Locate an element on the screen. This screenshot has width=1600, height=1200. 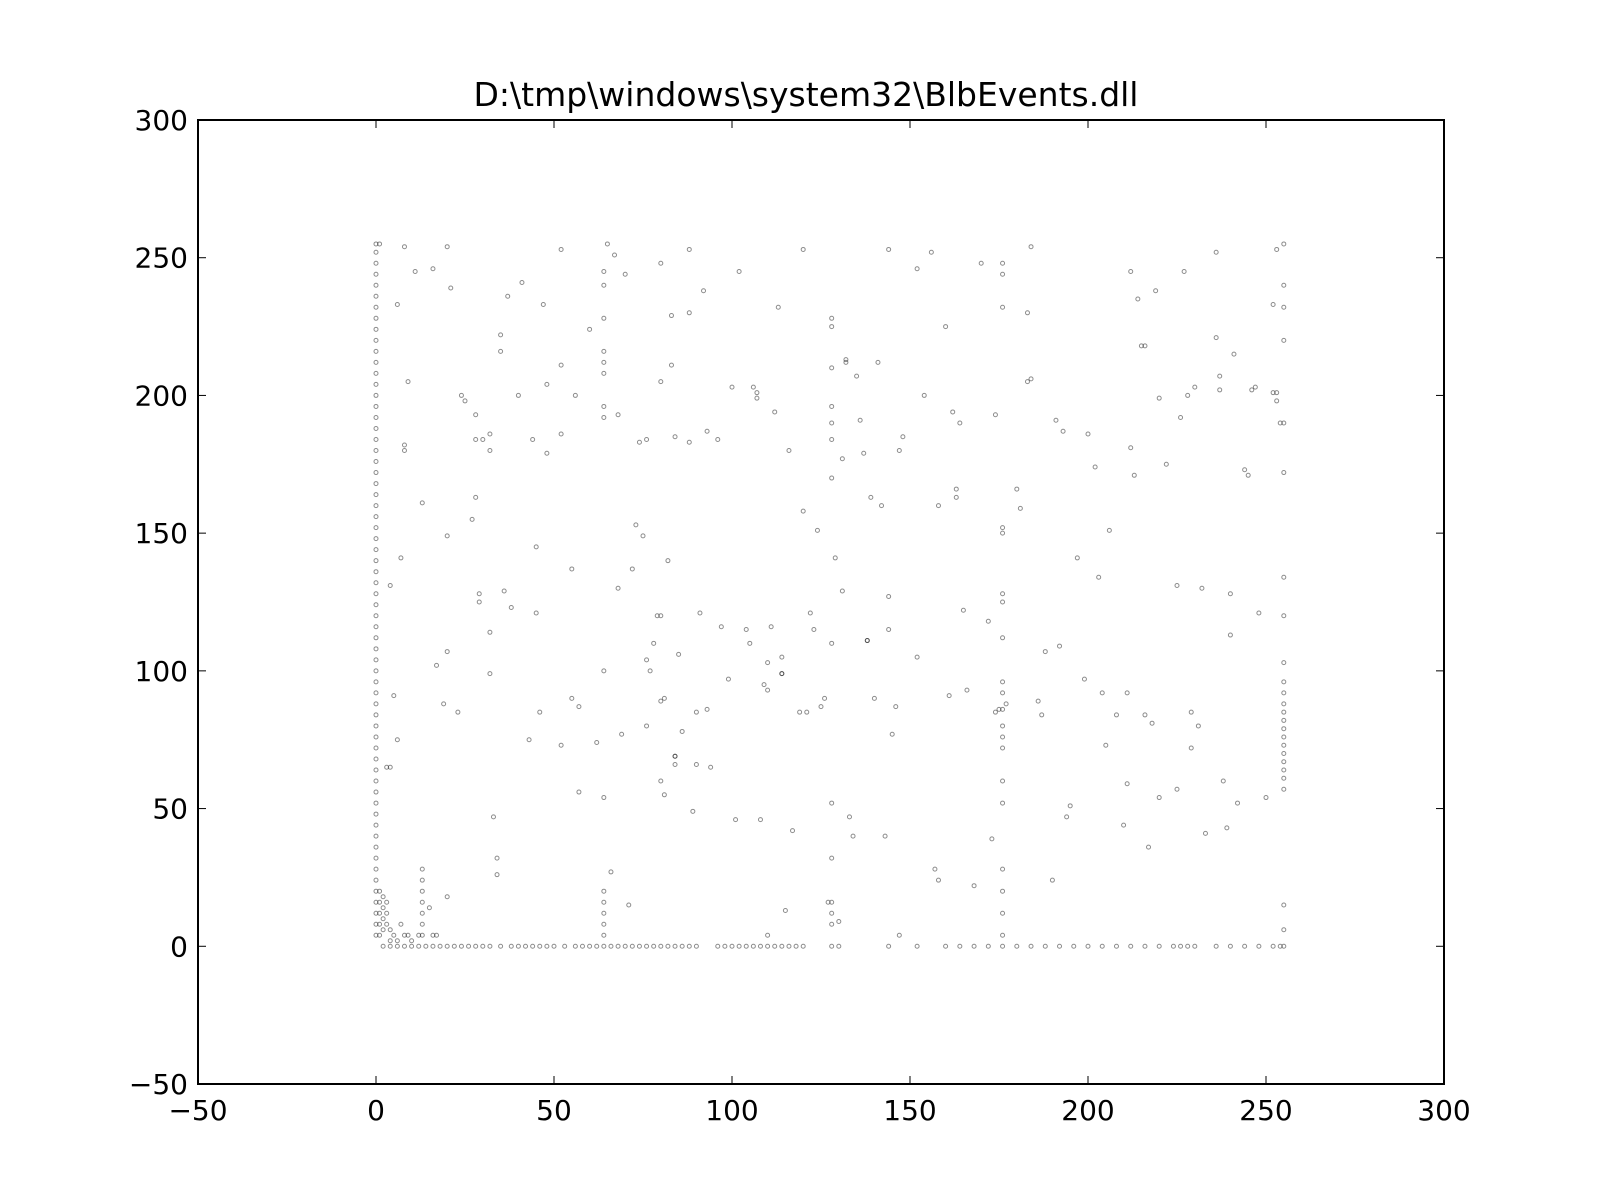
x-tick-label: 250 is located at coordinates (1265, 1110).